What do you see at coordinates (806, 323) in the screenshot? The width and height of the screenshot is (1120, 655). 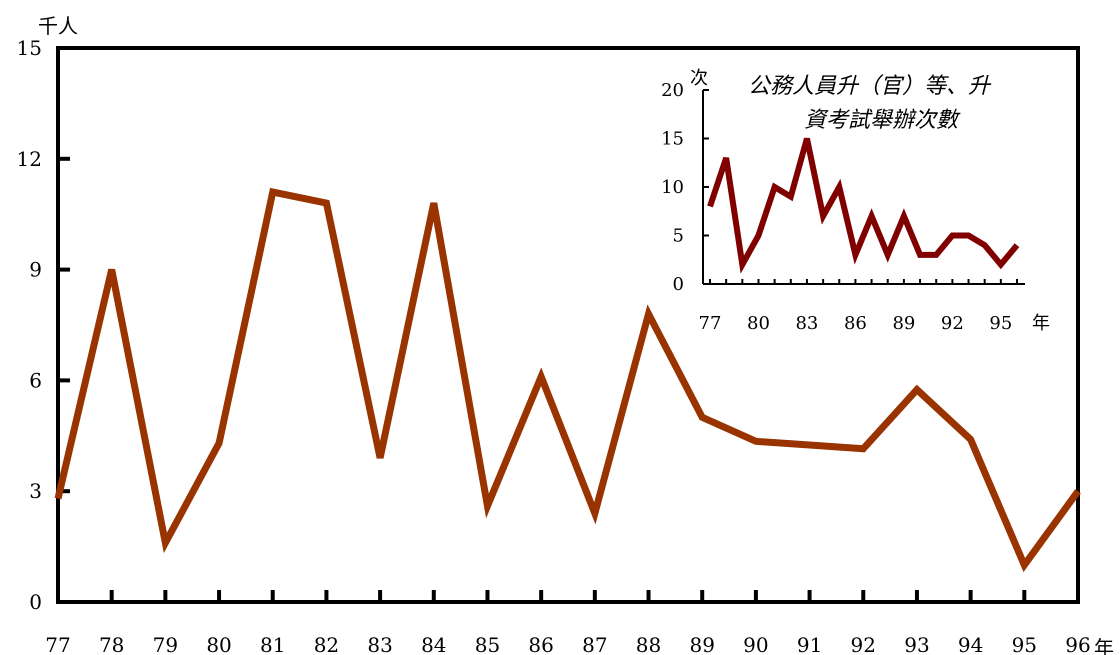 I see `inset-x-tick-label: 83` at bounding box center [806, 323].